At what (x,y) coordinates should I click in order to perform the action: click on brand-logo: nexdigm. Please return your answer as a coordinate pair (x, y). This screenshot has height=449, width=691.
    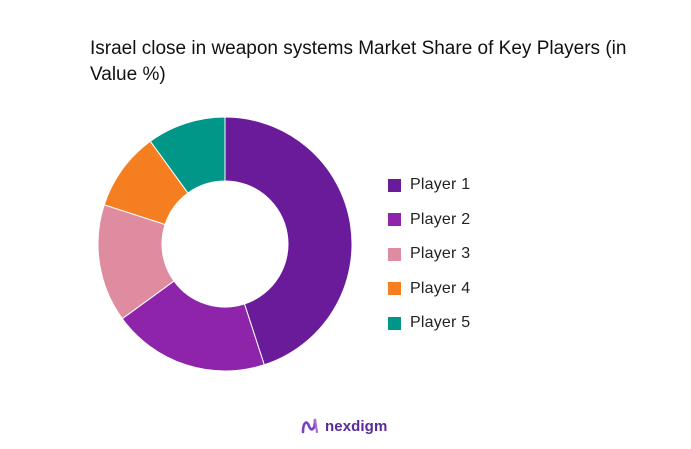
    Looking at the image, I should click on (343, 426).